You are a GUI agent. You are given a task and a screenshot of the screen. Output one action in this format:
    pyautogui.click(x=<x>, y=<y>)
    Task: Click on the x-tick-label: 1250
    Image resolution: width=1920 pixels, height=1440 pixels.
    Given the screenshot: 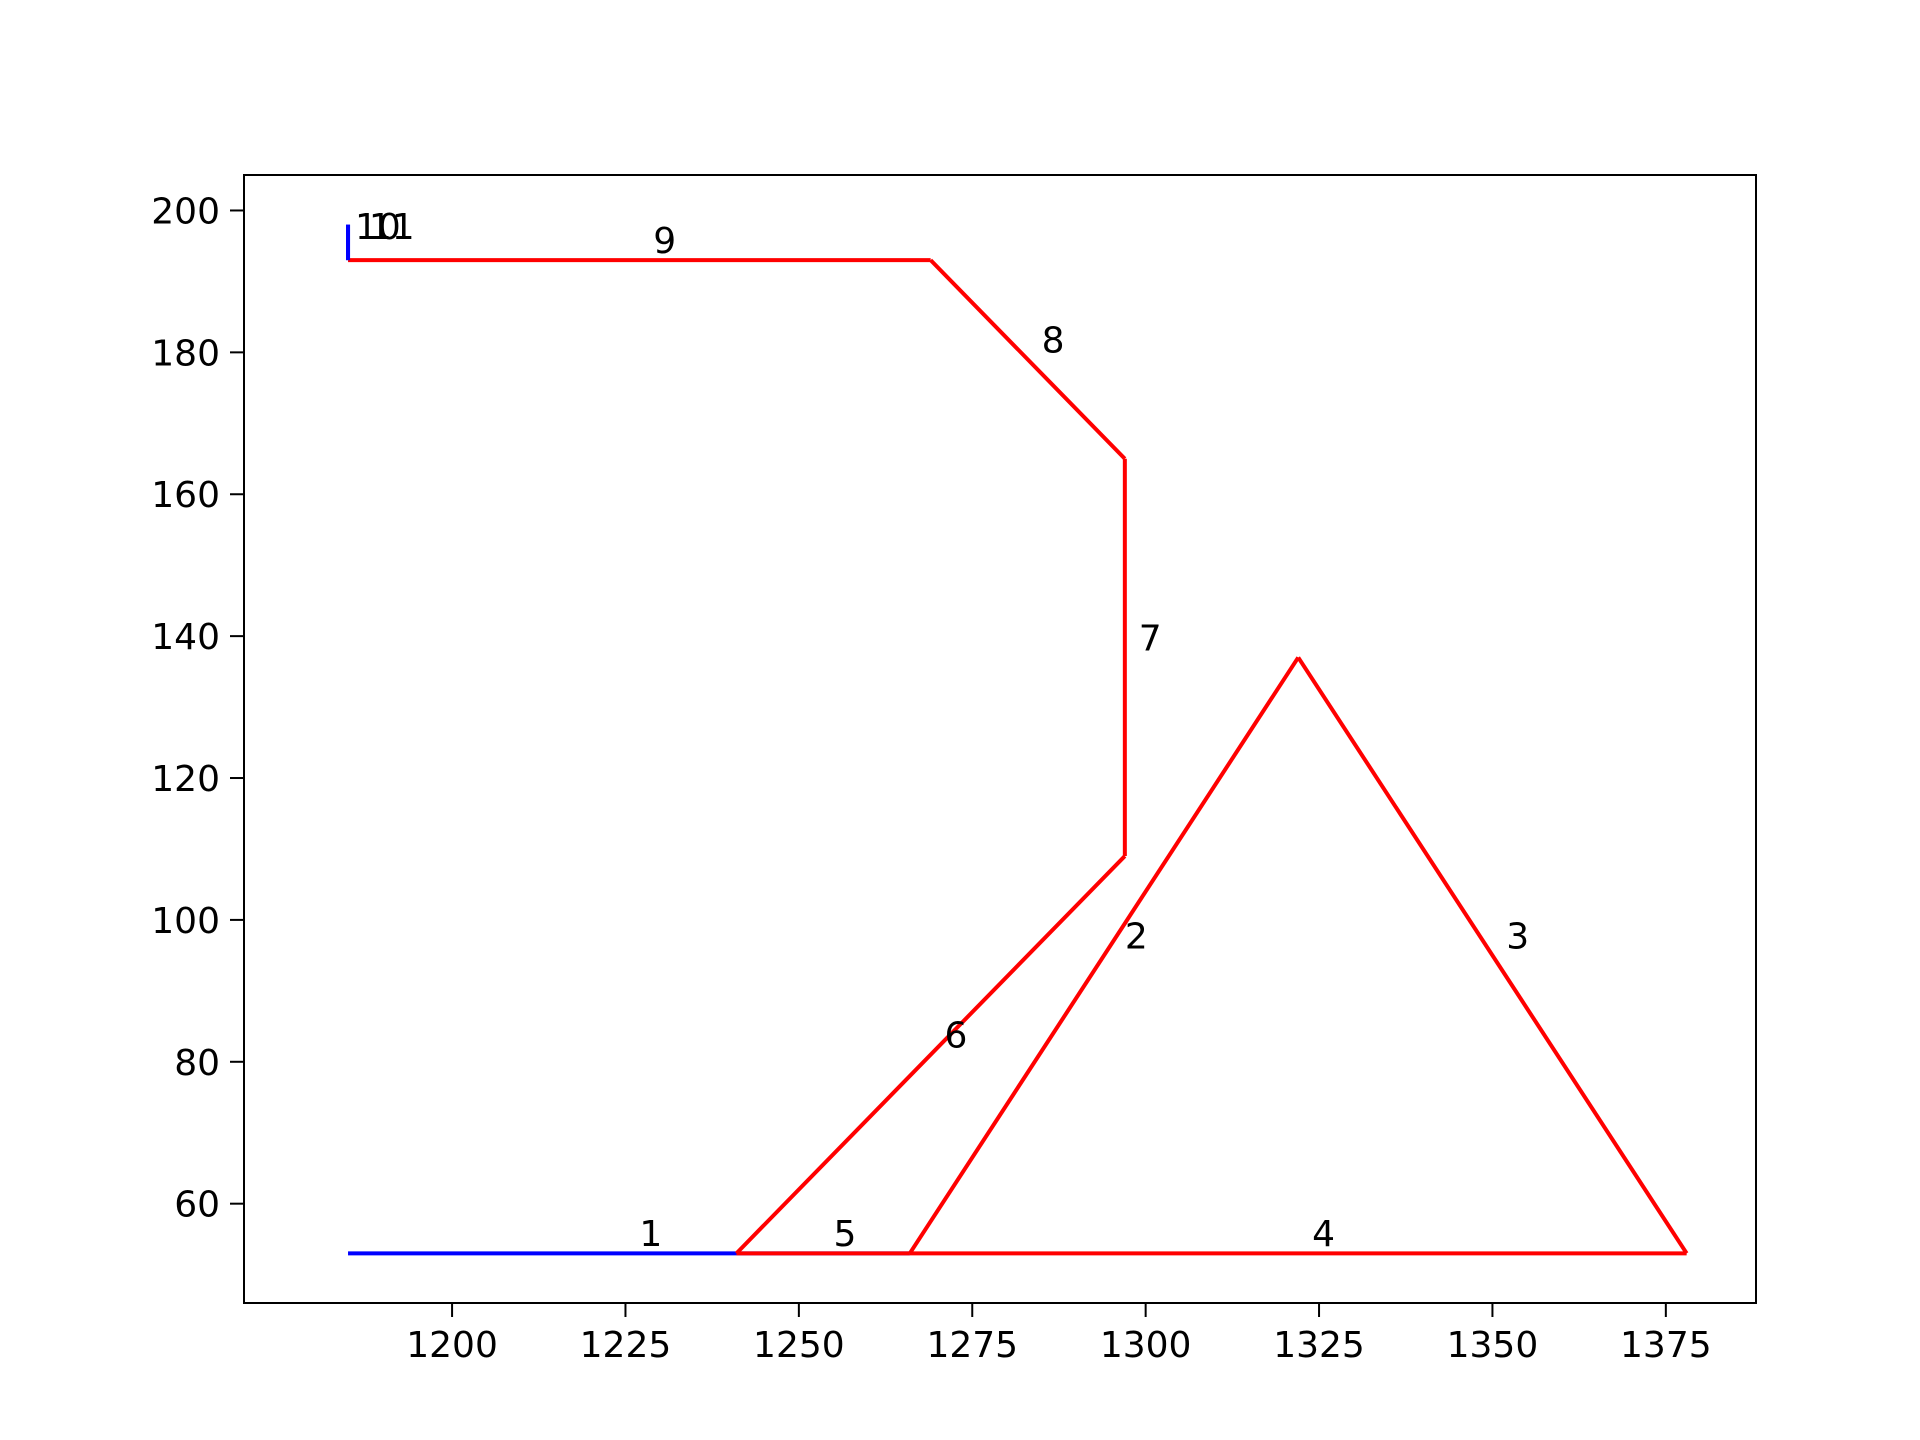 What is the action you would take?
    pyautogui.click(x=799, y=1345)
    